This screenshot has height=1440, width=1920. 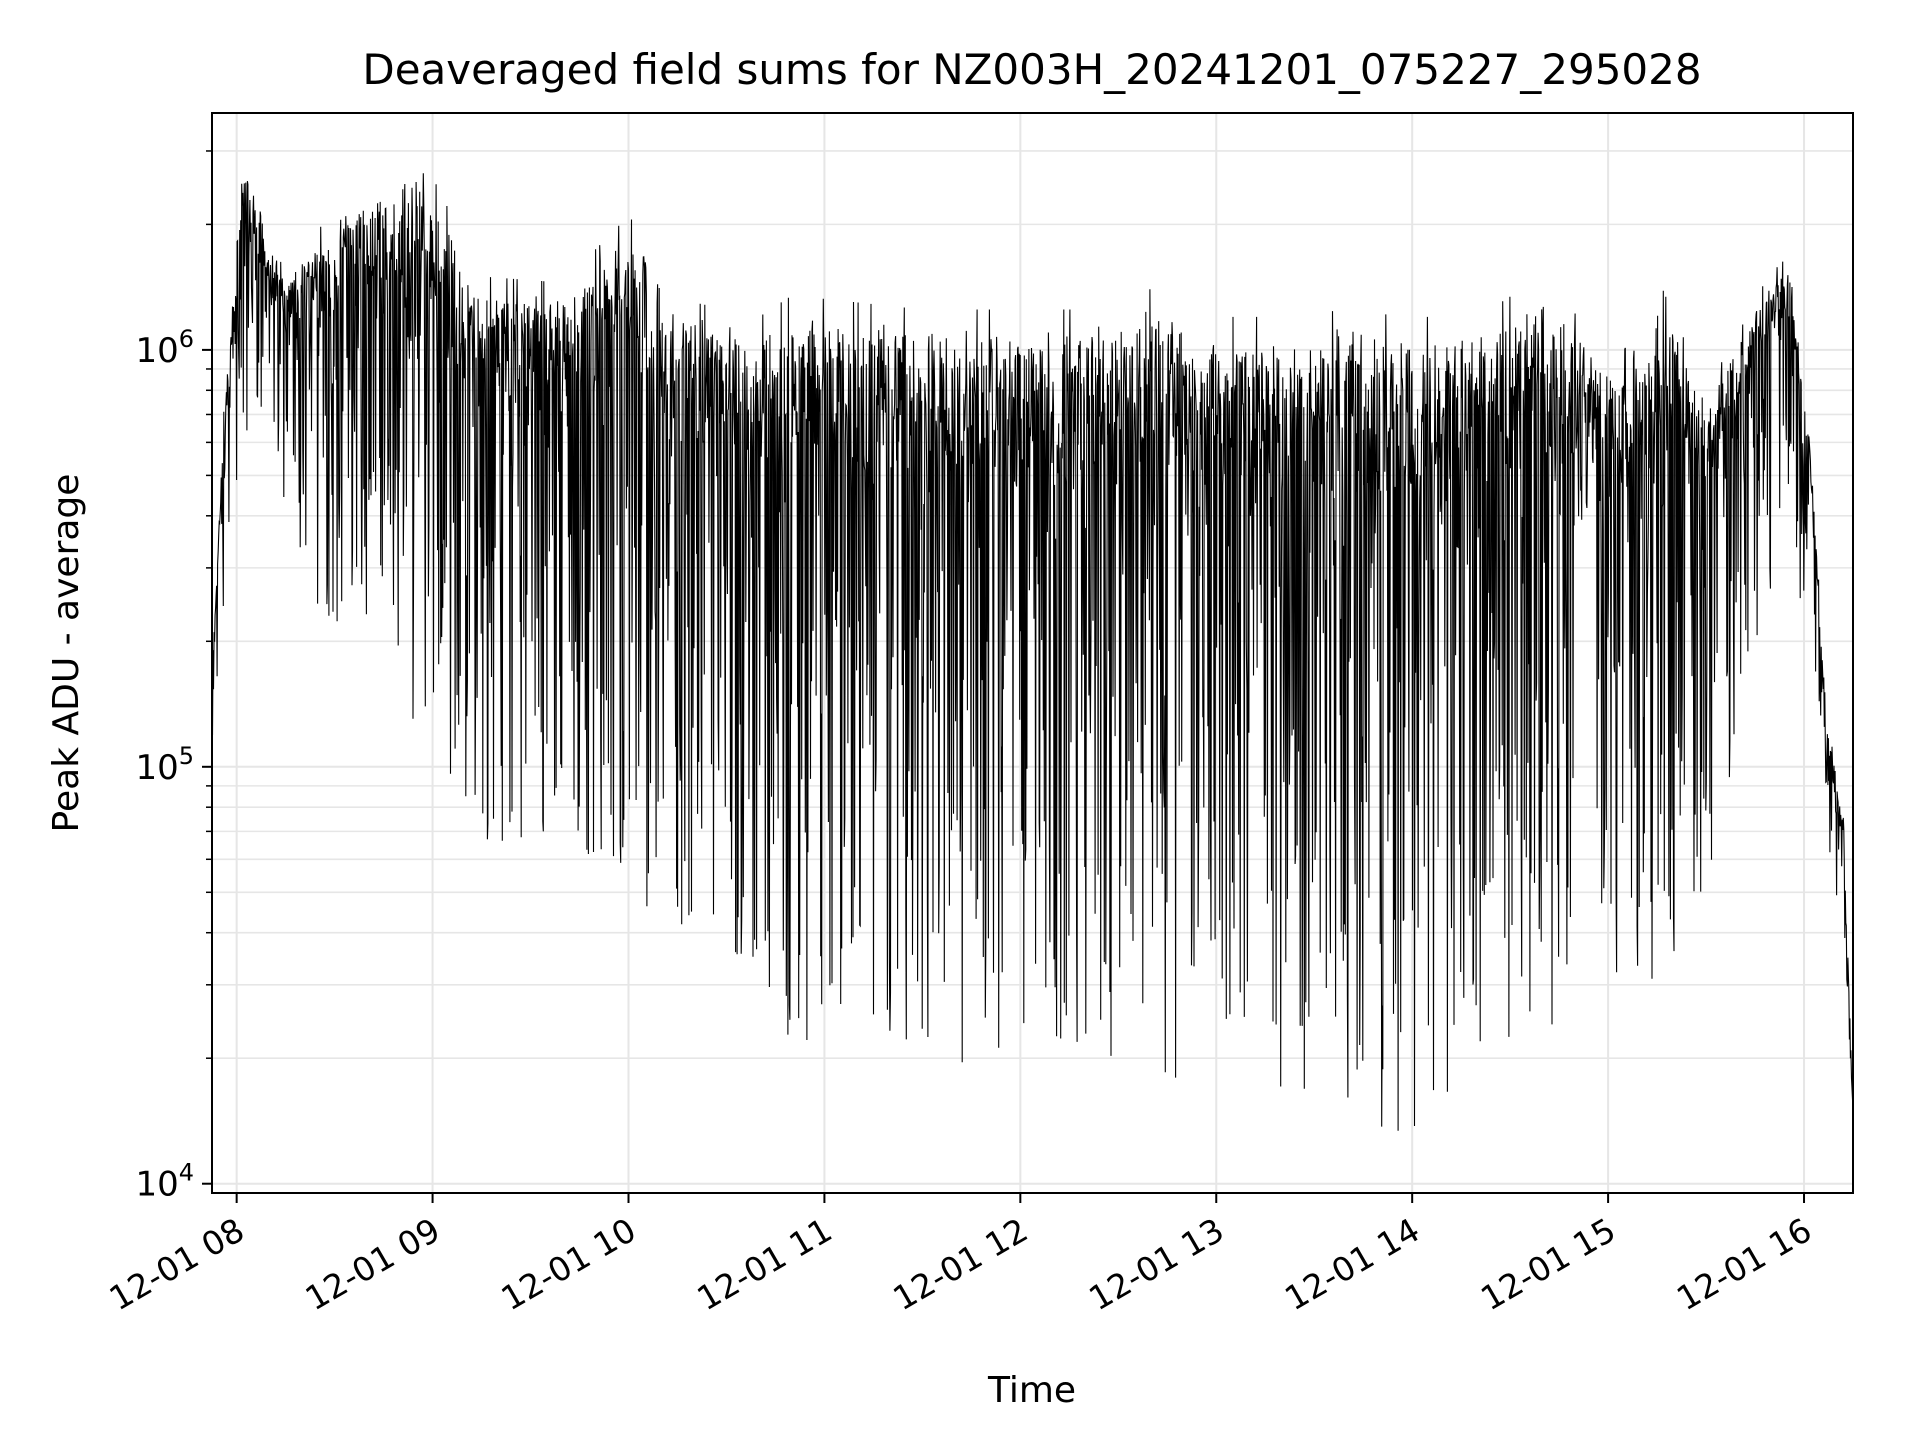 I want to click on x-tick-label: 12-01 10, so click(x=568, y=1264).